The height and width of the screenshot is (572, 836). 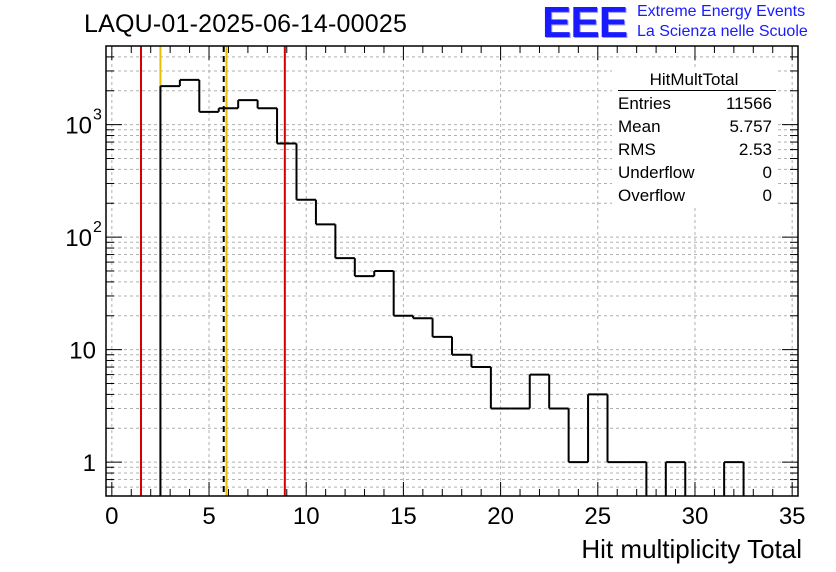 I want to click on x-tick-label: 30, so click(x=695, y=516).